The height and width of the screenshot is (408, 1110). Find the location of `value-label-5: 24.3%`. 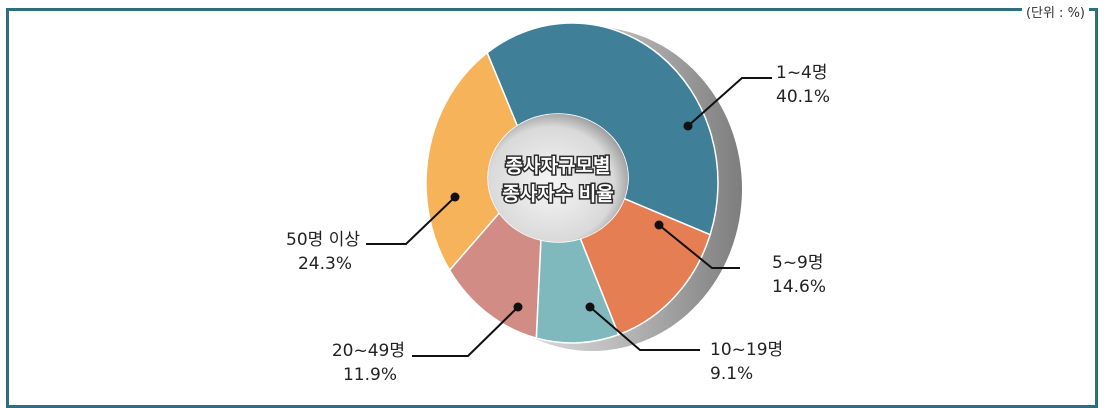

value-label-5: 24.3% is located at coordinates (325, 264).